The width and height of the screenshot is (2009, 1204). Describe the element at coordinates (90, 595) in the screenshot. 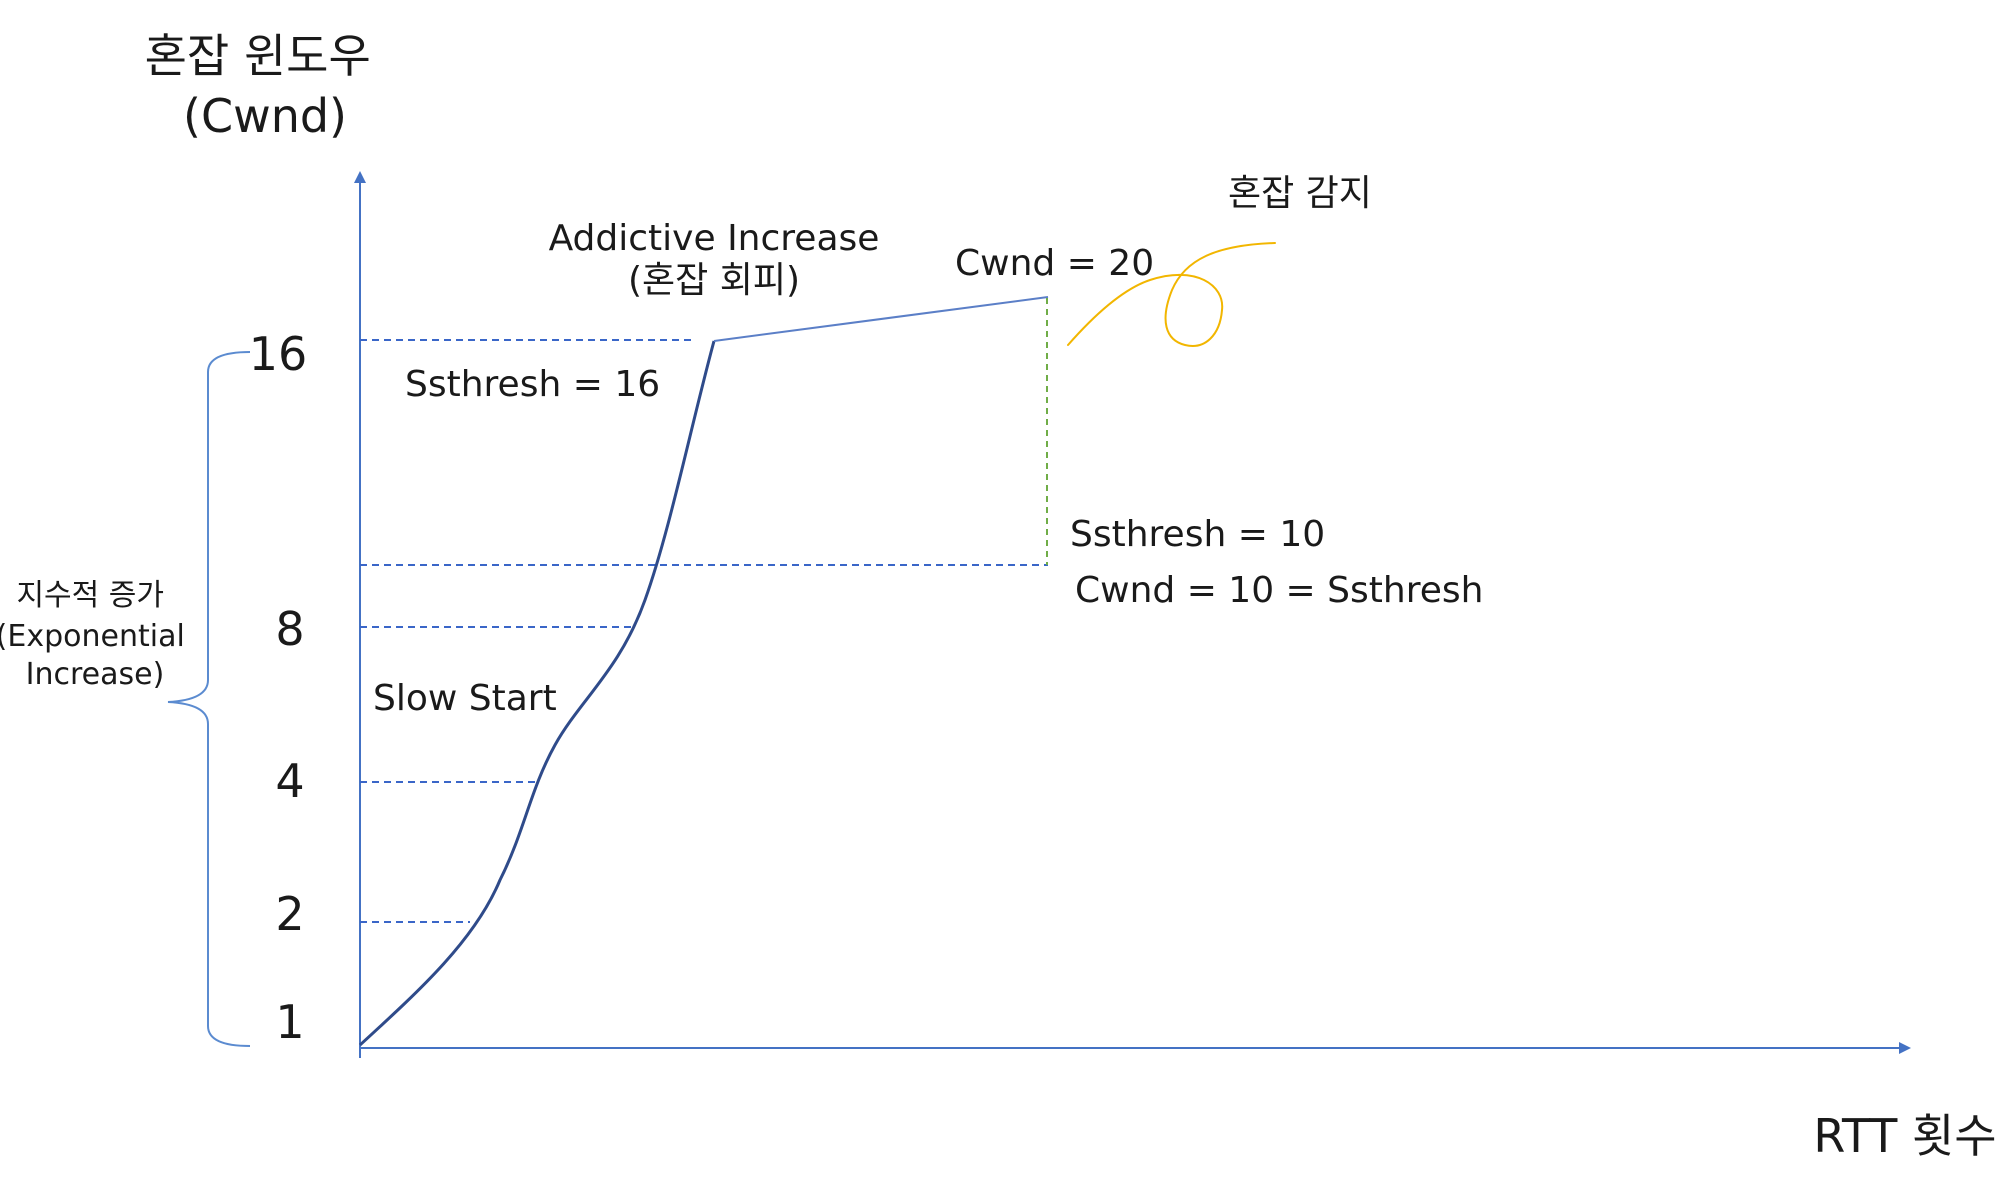

I see `brace-label-line-1: 지수적 증가` at that location.